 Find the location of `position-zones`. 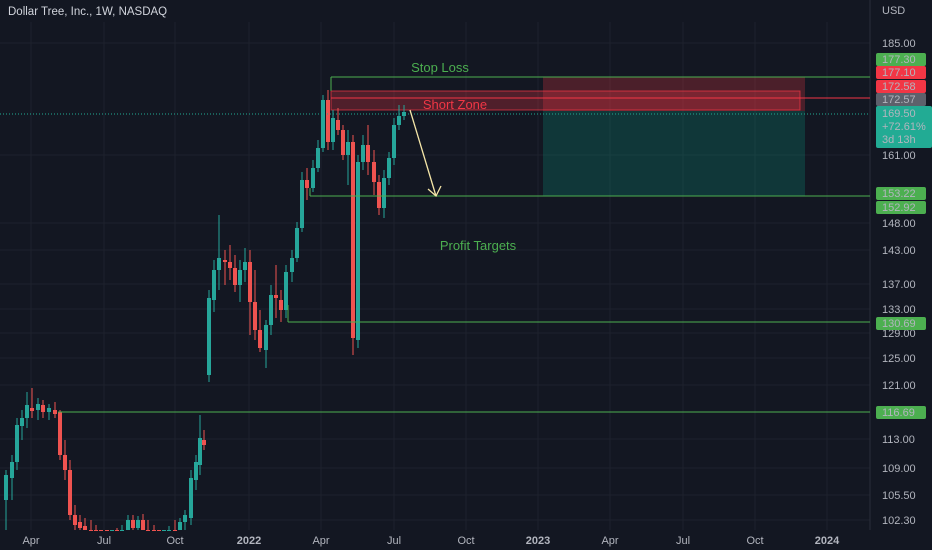

position-zones is located at coordinates (567, 136).